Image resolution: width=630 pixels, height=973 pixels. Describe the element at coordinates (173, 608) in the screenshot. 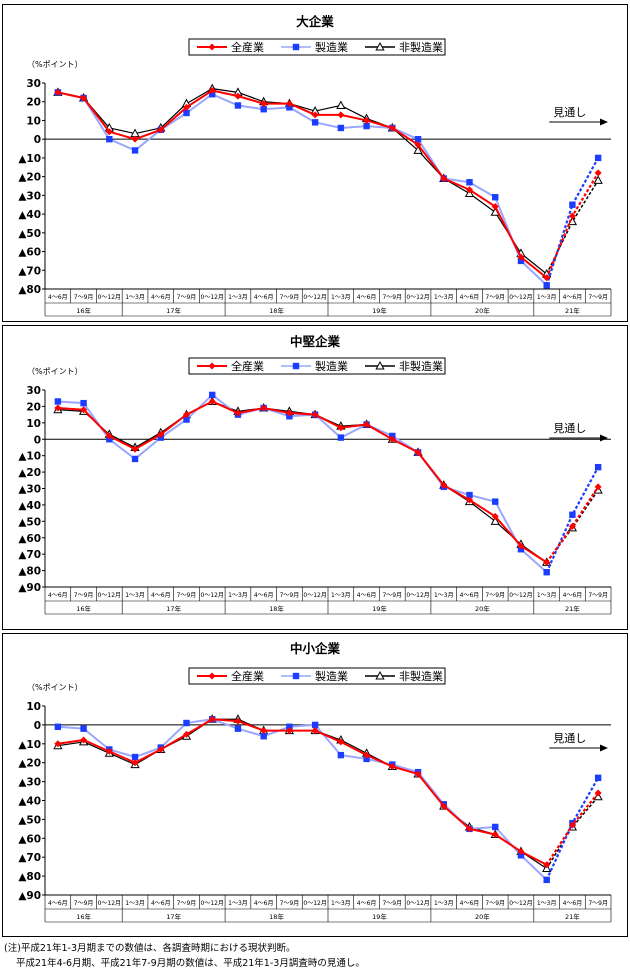

I see `year-label: 17年` at that location.